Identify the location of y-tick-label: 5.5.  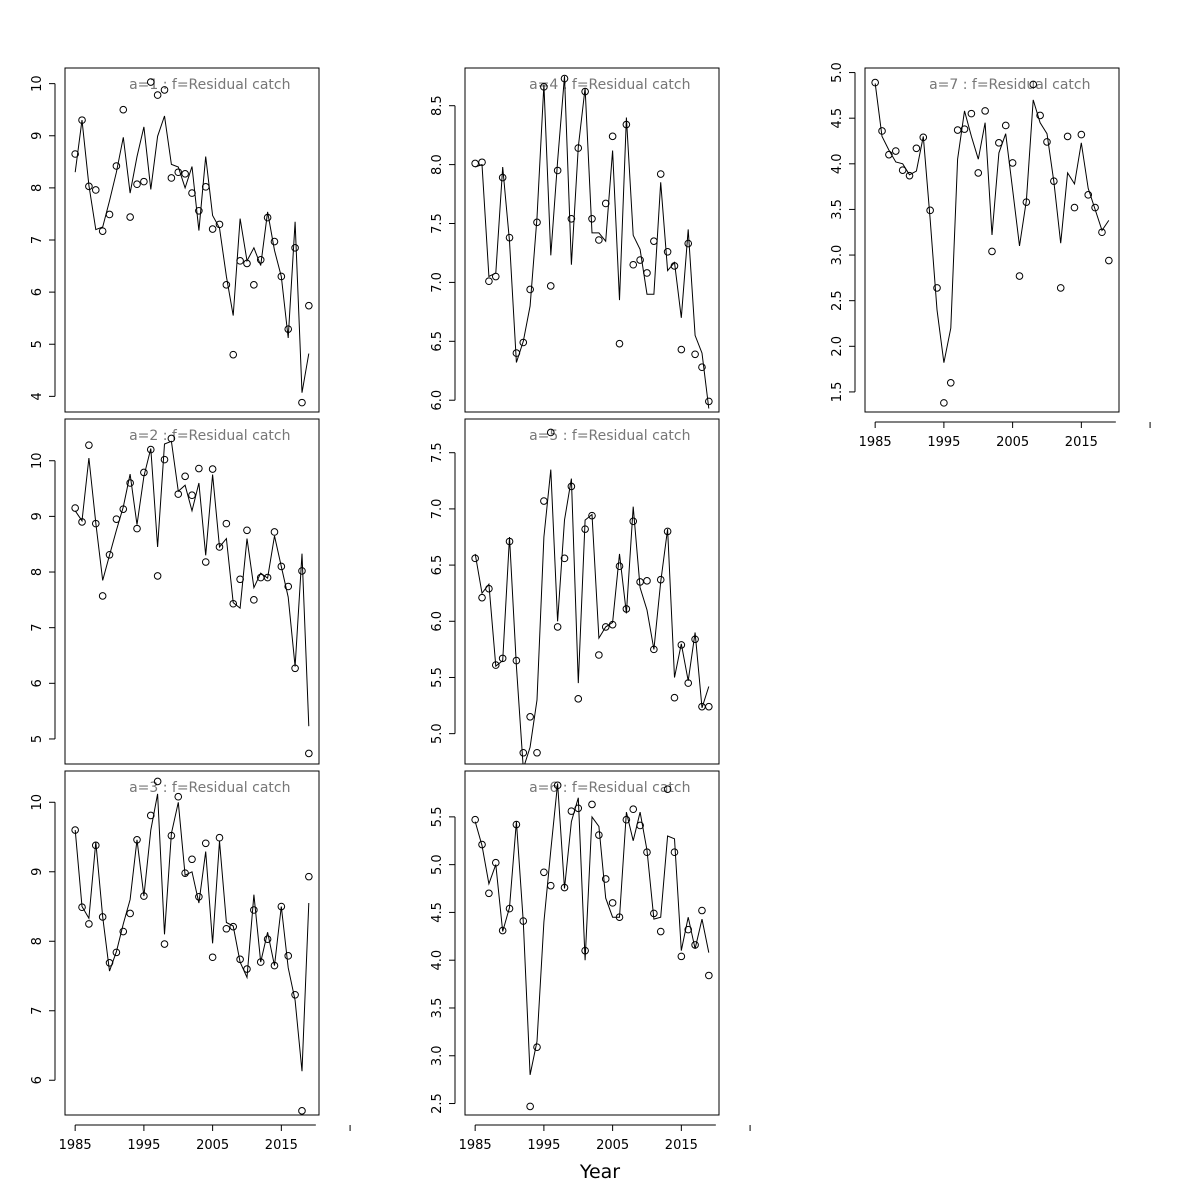
(437, 677).